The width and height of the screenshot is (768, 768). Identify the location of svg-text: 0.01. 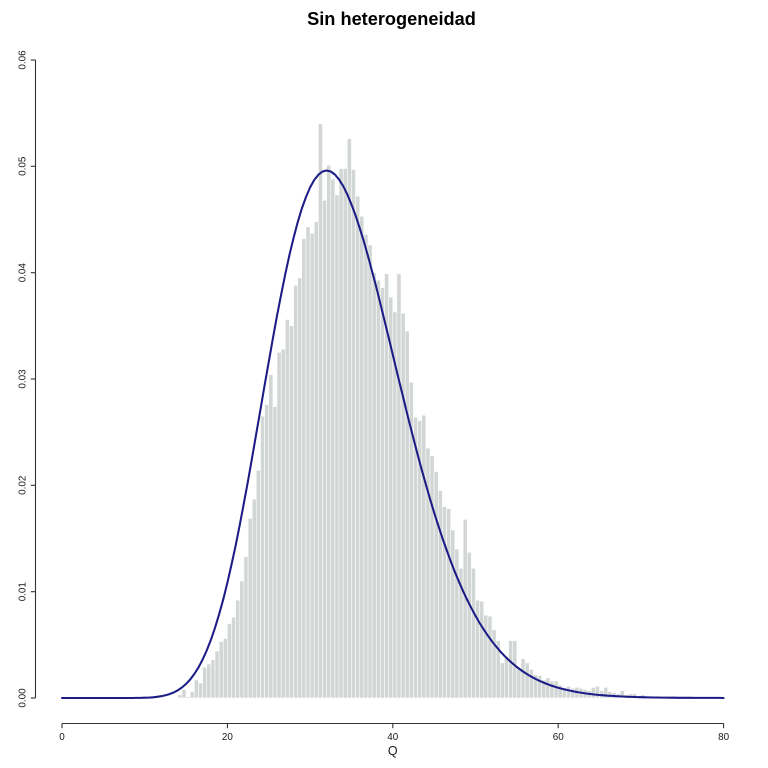
(23, 592).